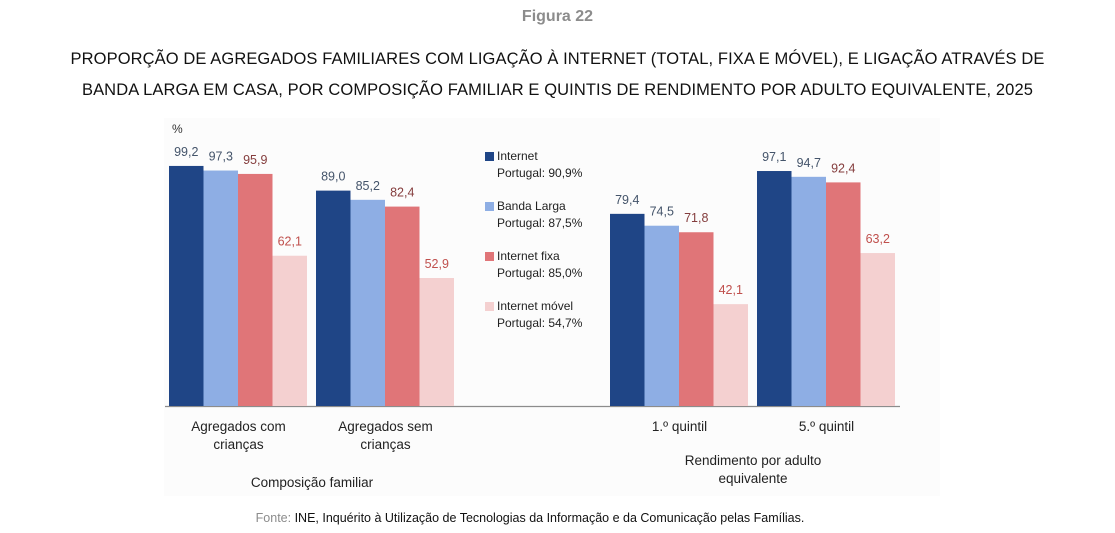 This screenshot has width=1115, height=533. Describe the element at coordinates (540, 273) in the screenshot. I see `legend-sublabel: Portugal: 85,0%` at that location.